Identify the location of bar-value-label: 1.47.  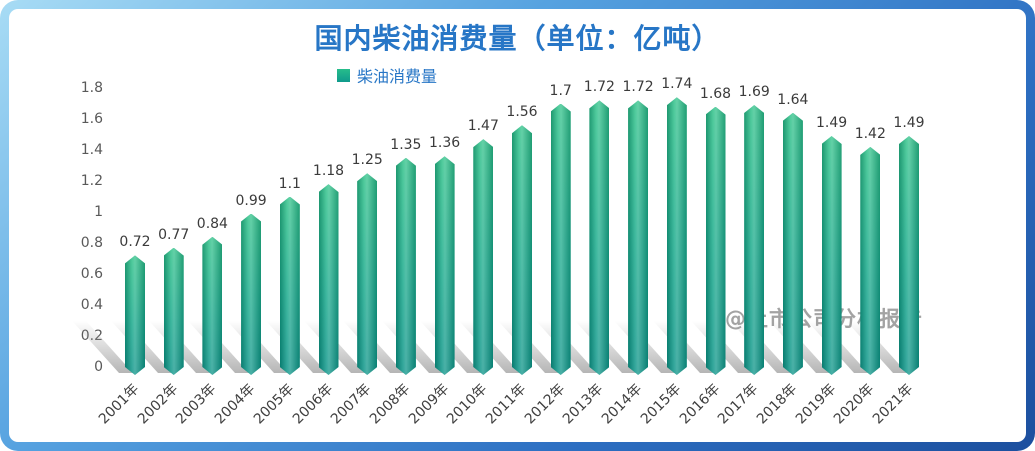
(483, 126).